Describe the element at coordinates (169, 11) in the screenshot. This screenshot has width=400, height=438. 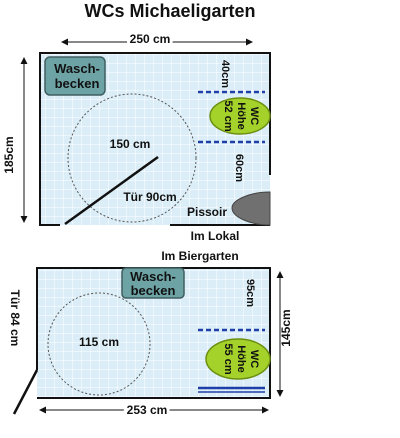
I see `page-title: WCs Michaeligarten` at that location.